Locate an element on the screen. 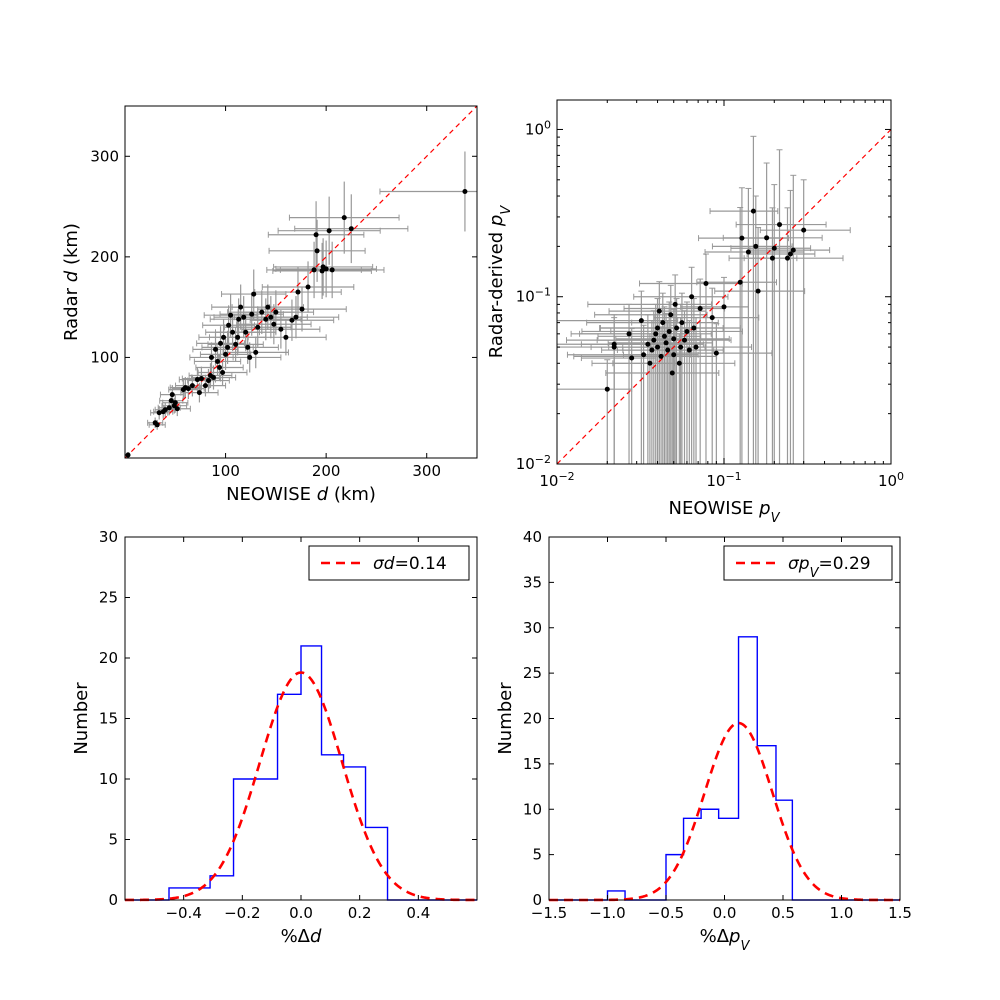 This screenshot has height=1000, width=1000. y-axis-label: Radar d (km) is located at coordinates (71, 282).